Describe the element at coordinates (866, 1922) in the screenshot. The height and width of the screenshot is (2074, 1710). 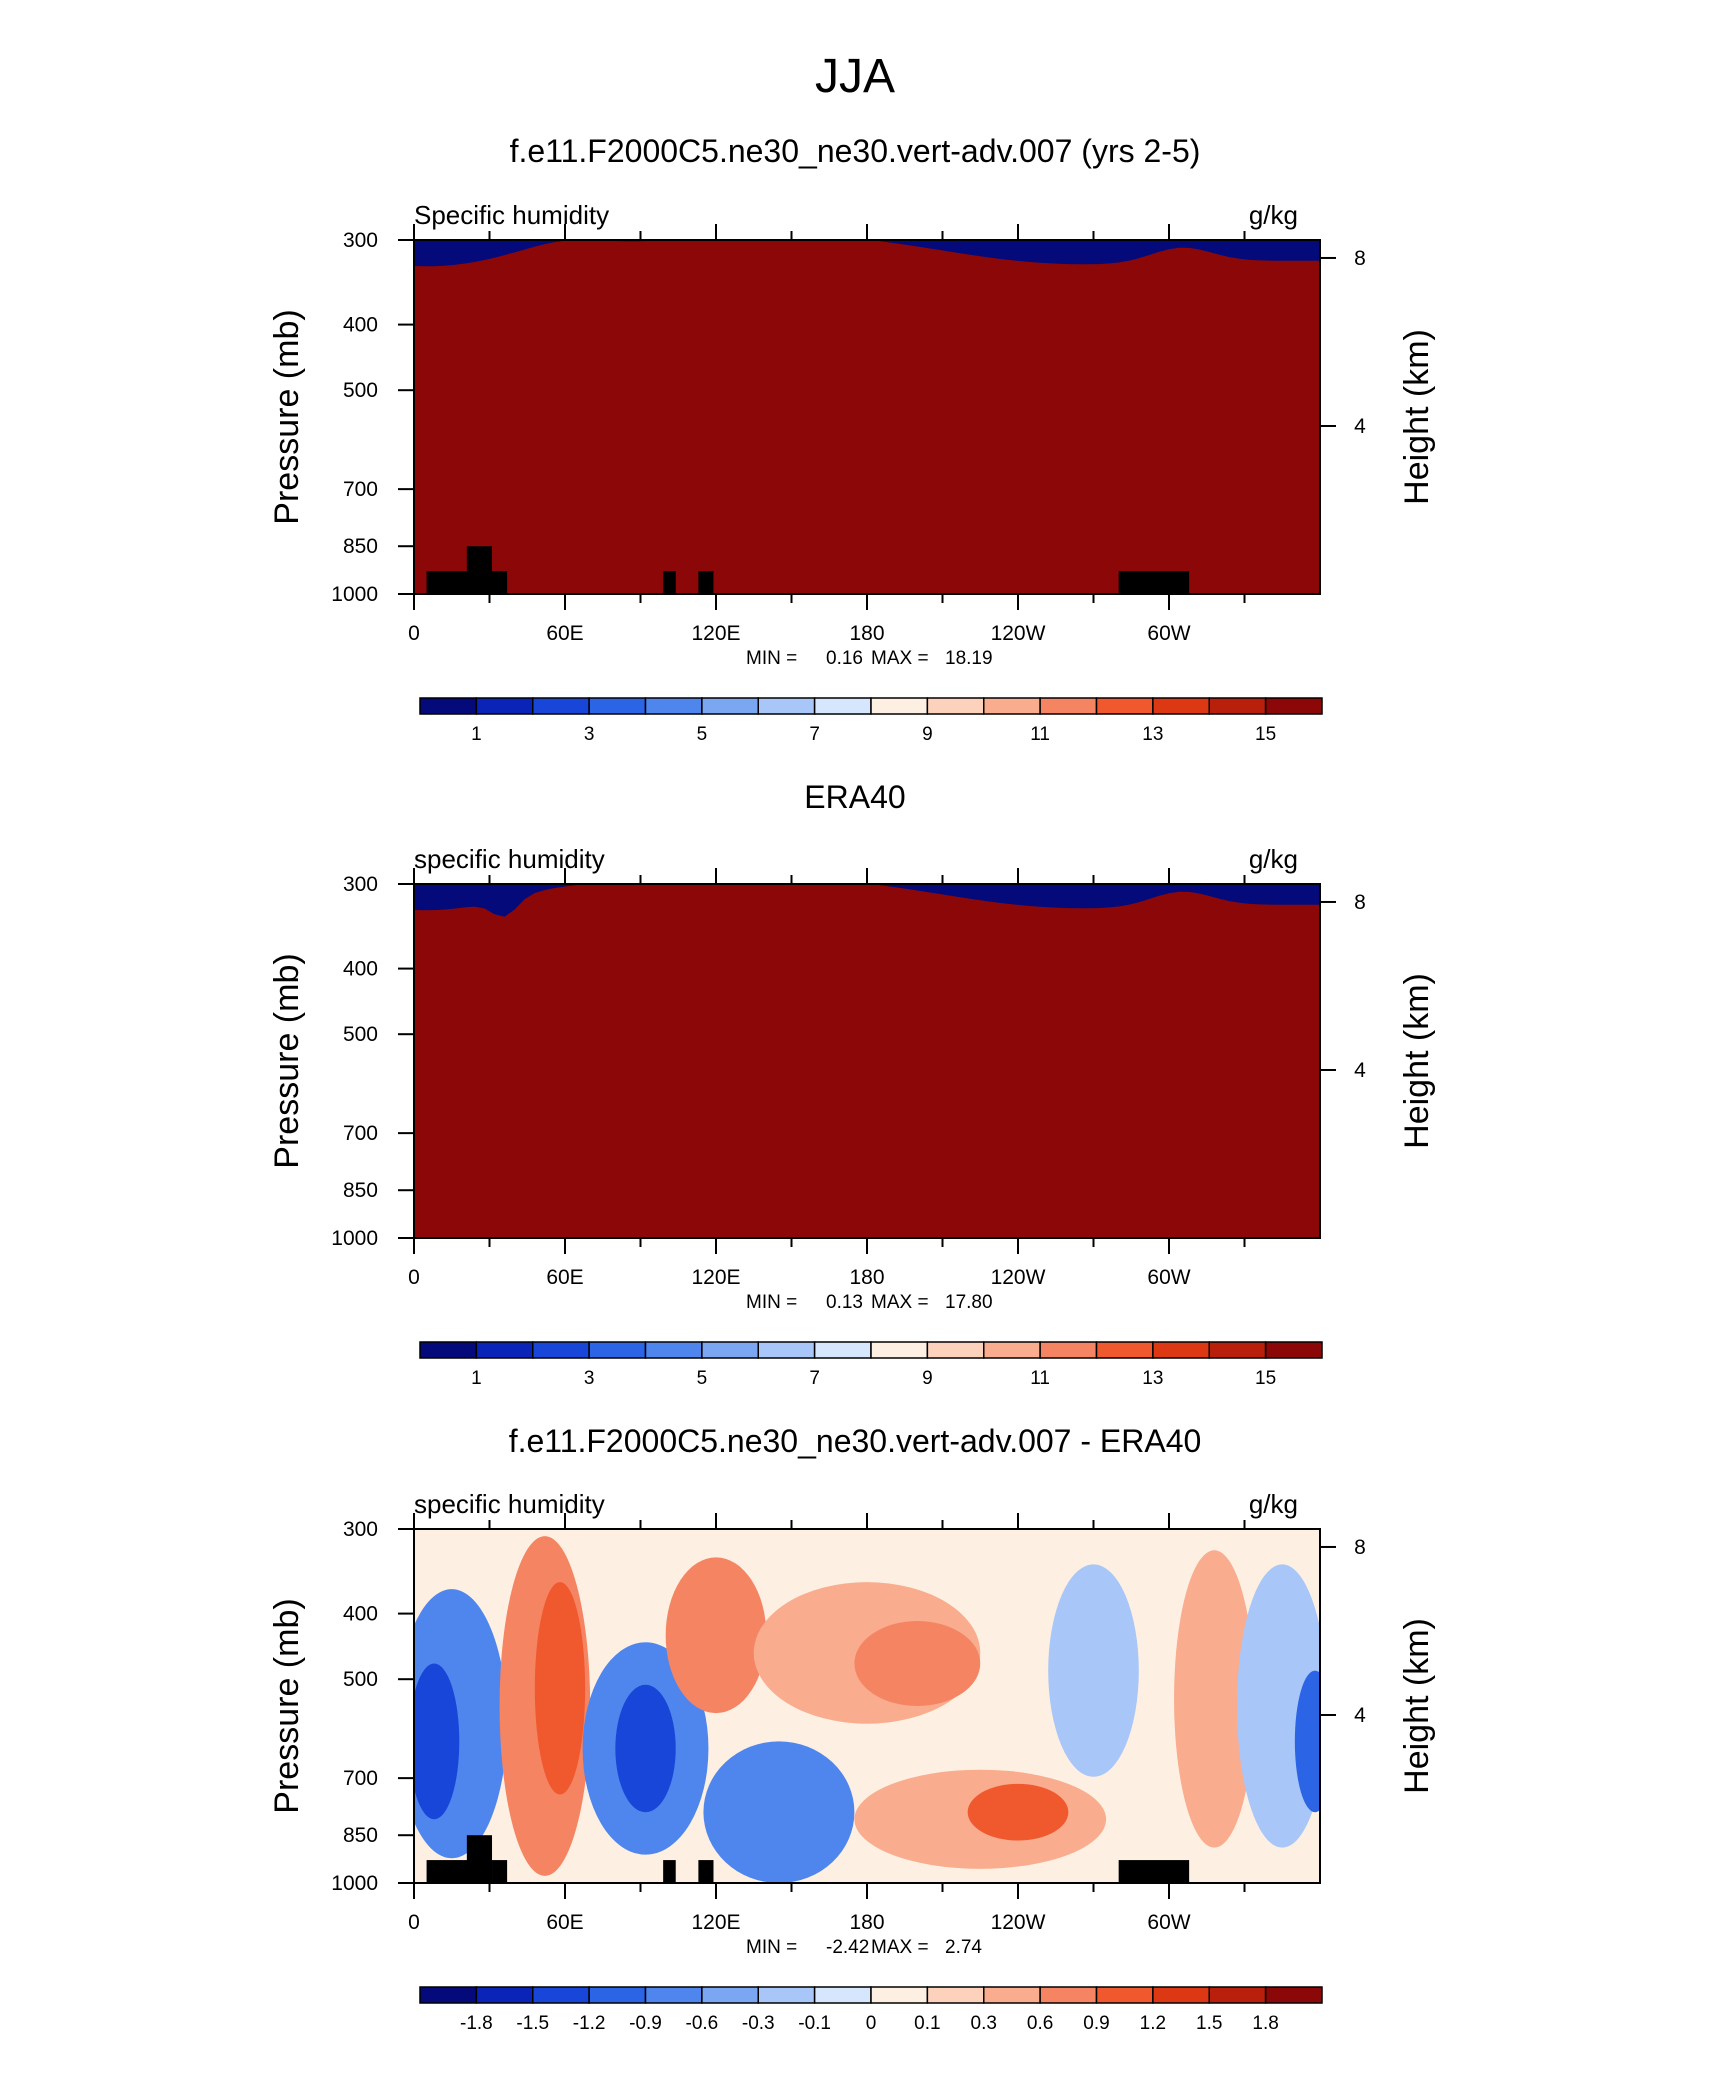
I see `x-tick-label: 180` at that location.